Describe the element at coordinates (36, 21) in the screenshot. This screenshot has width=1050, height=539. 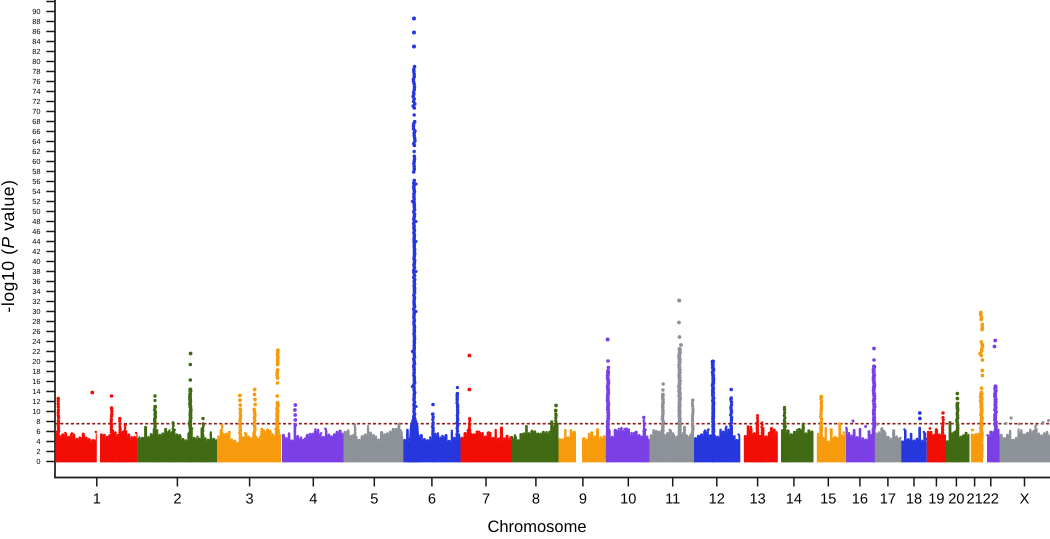
I see `svg-text: 88` at that location.